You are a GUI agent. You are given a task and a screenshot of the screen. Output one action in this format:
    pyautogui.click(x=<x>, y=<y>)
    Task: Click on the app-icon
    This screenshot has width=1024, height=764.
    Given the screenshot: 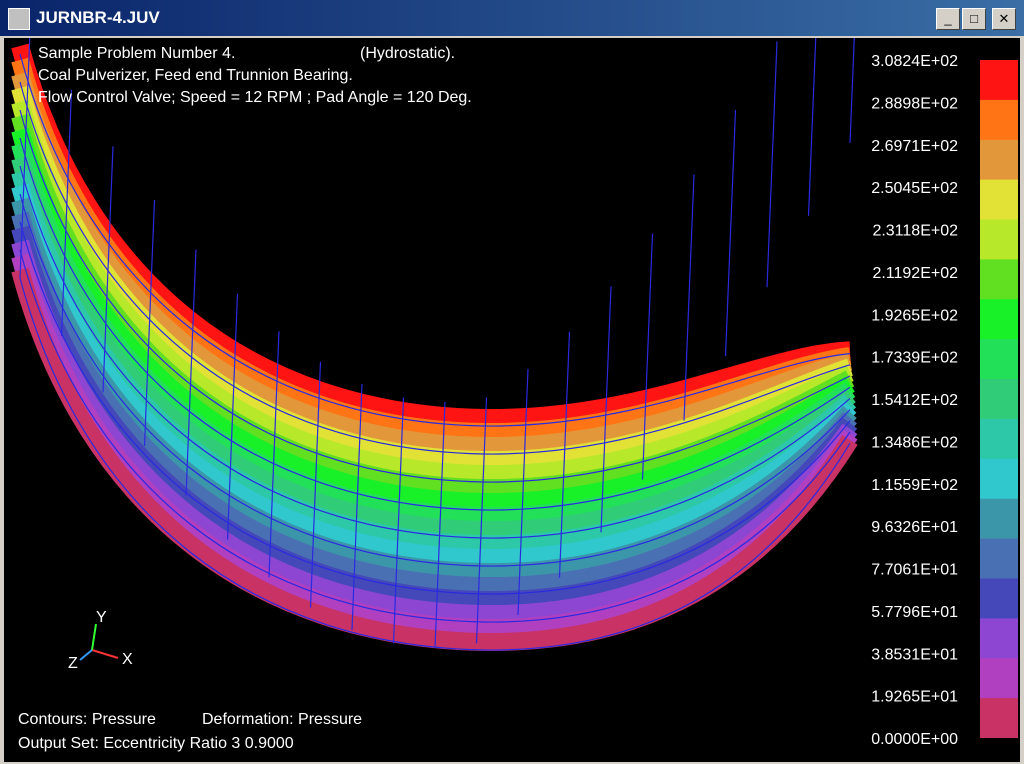 What is the action you would take?
    pyautogui.click(x=19, y=19)
    